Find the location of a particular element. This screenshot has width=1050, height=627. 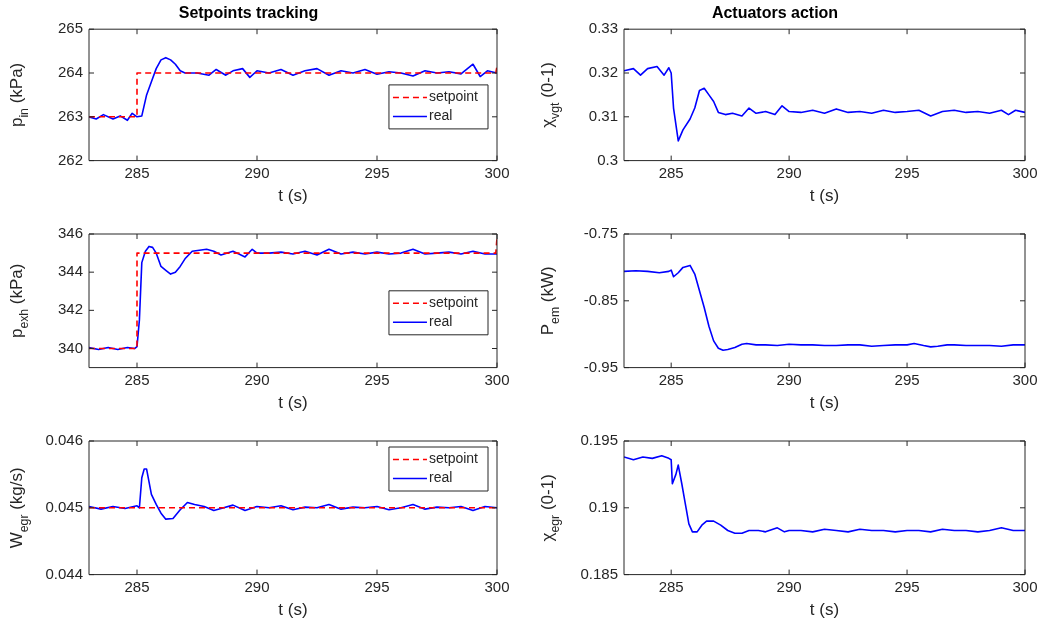

y-tick-label: -0.85 is located at coordinates (600, 299).